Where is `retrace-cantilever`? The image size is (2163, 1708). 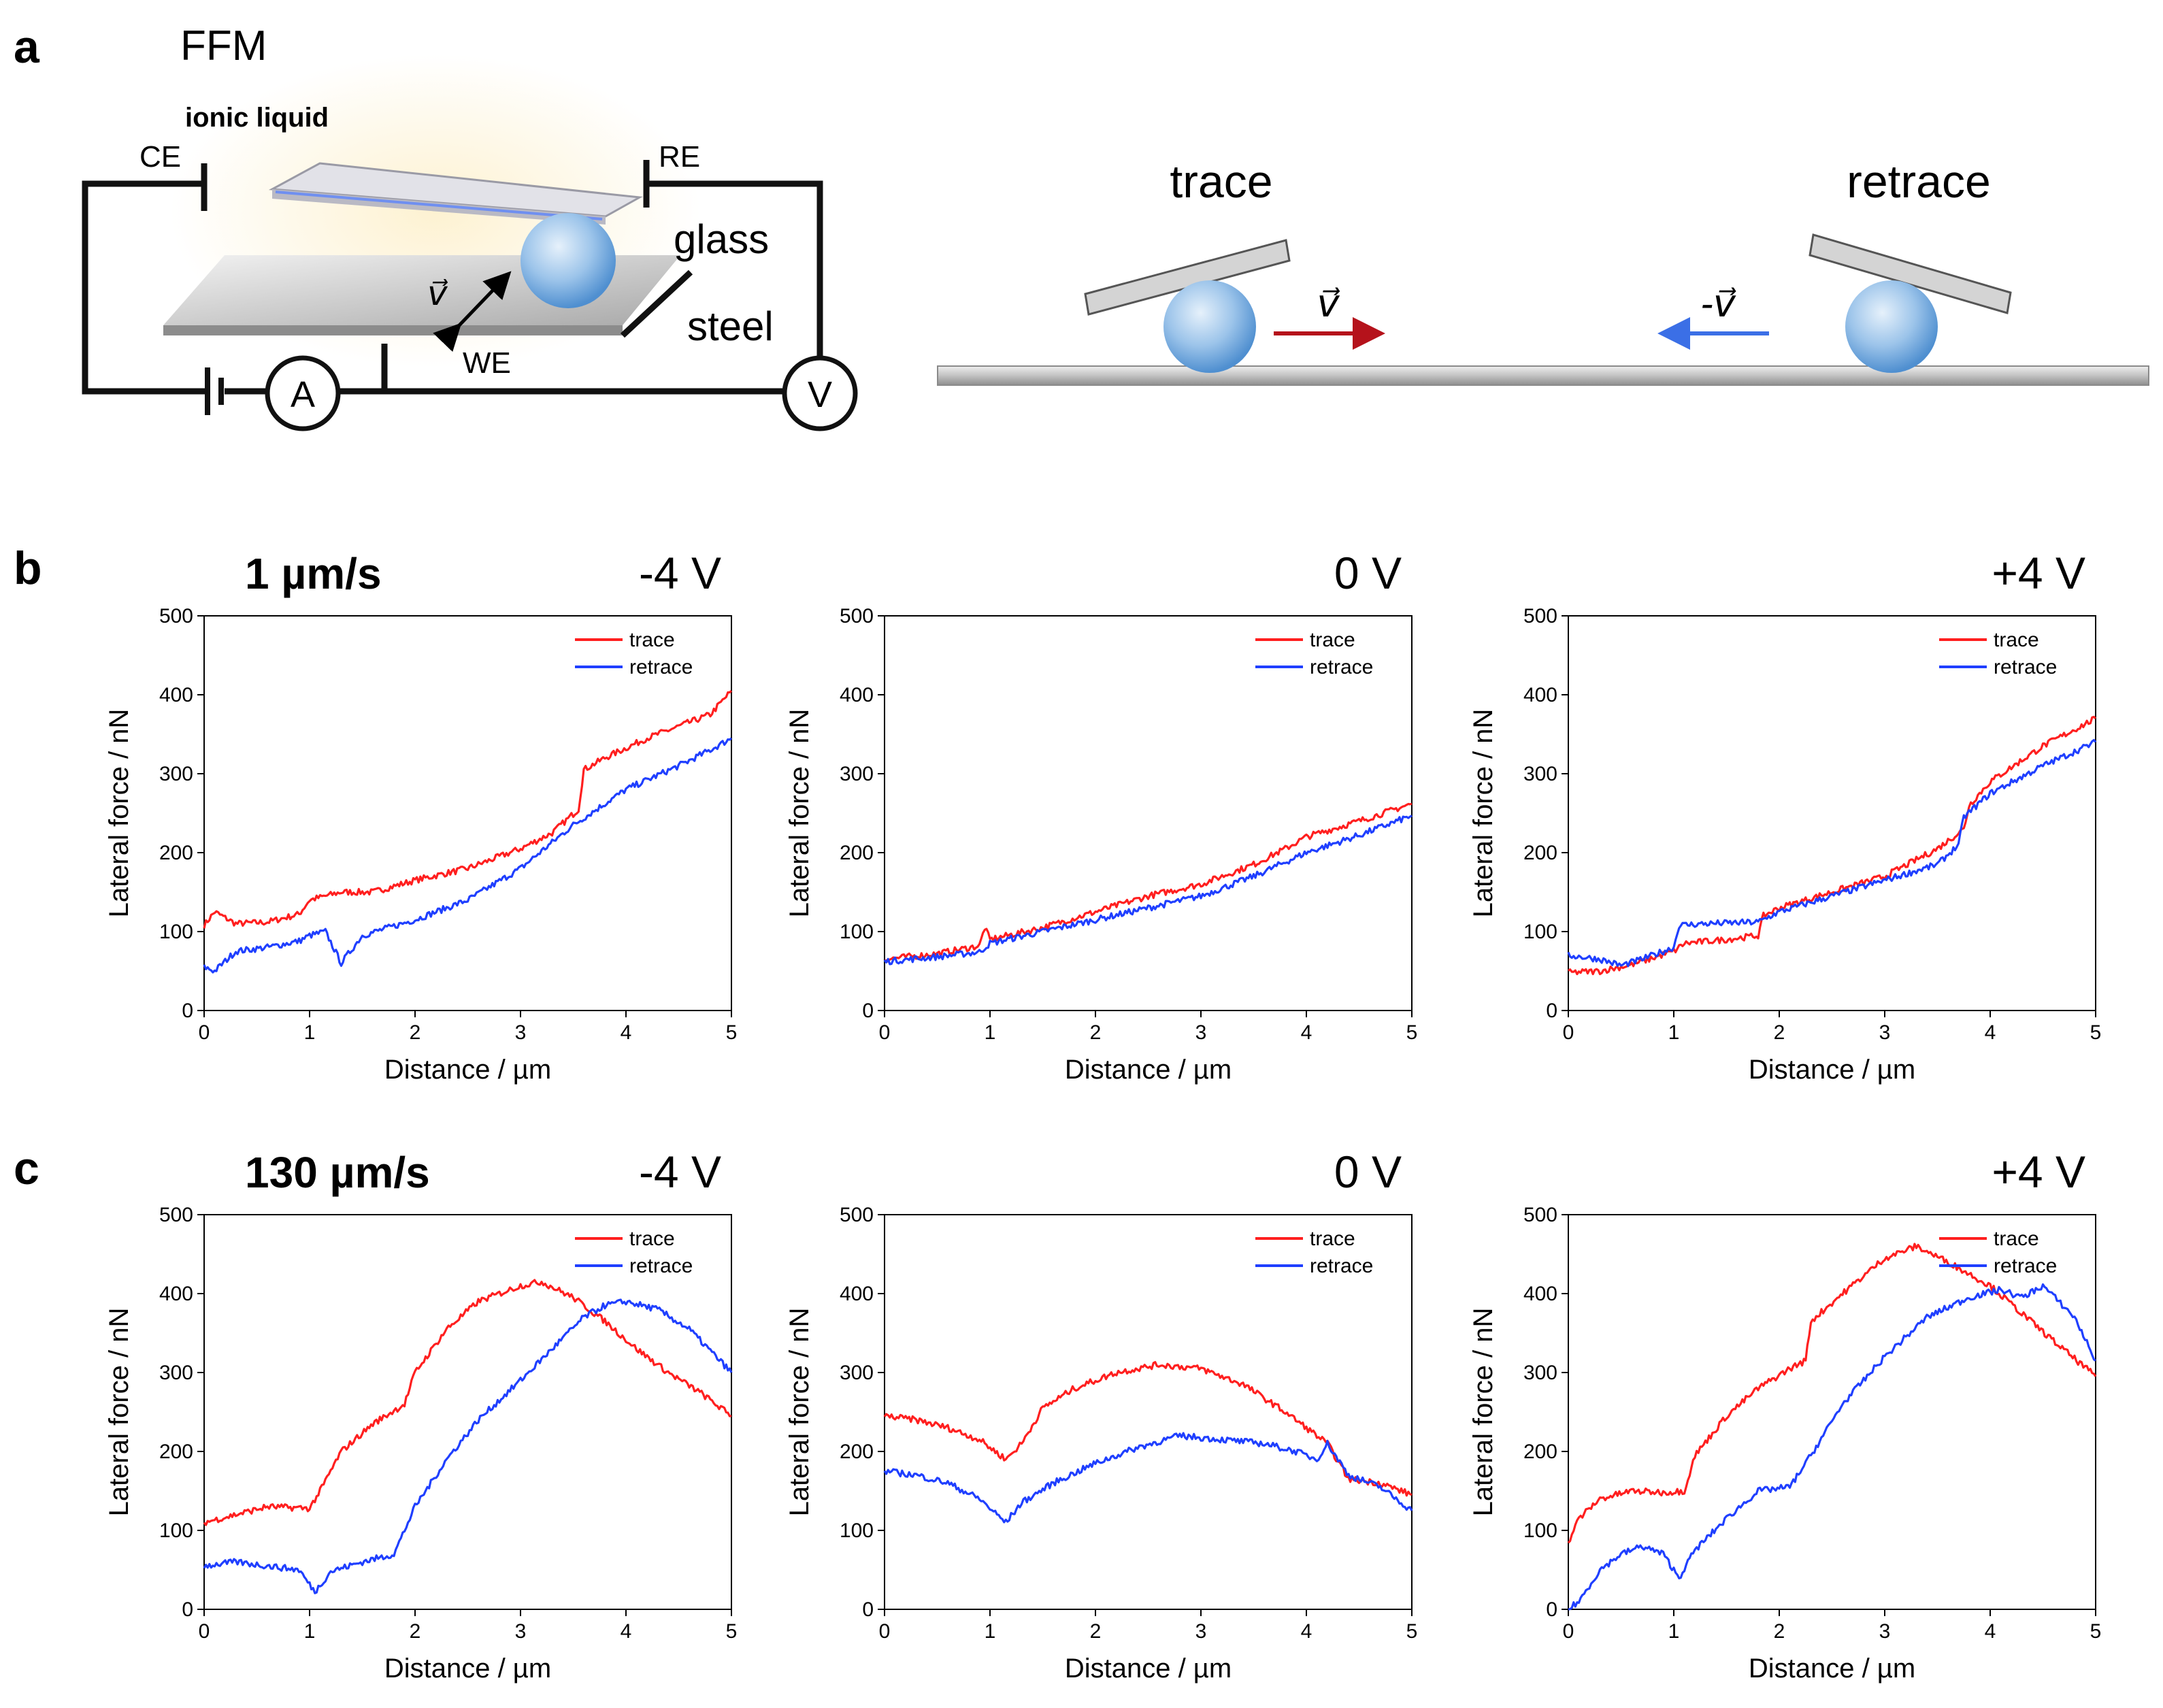 retrace-cantilever is located at coordinates (1910, 273).